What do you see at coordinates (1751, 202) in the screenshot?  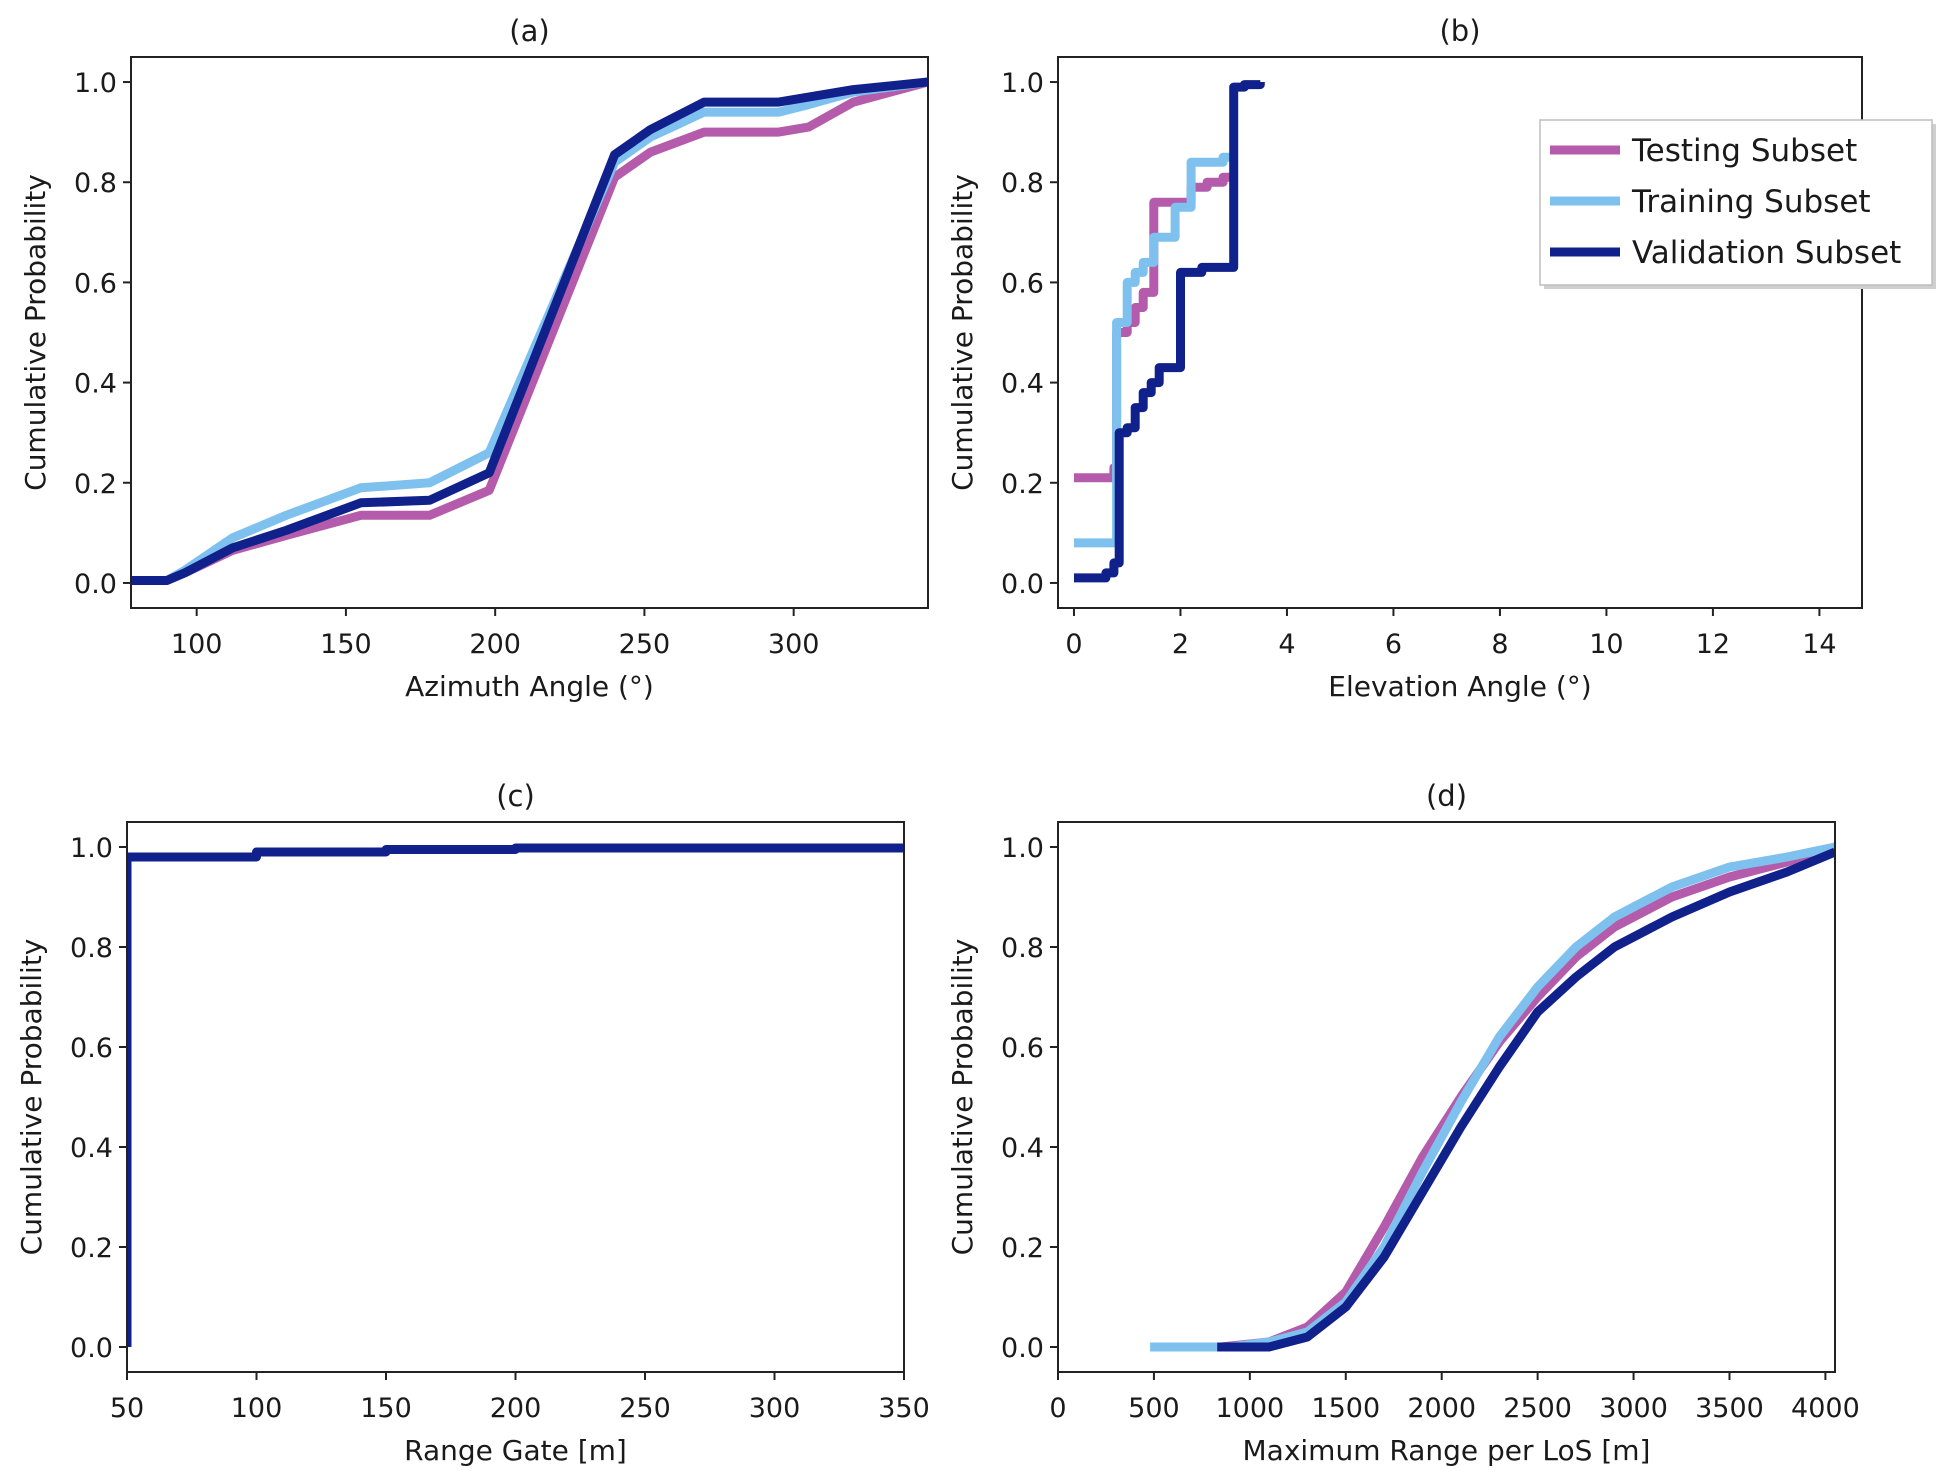 I see `legend-label: Training Subset` at bounding box center [1751, 202].